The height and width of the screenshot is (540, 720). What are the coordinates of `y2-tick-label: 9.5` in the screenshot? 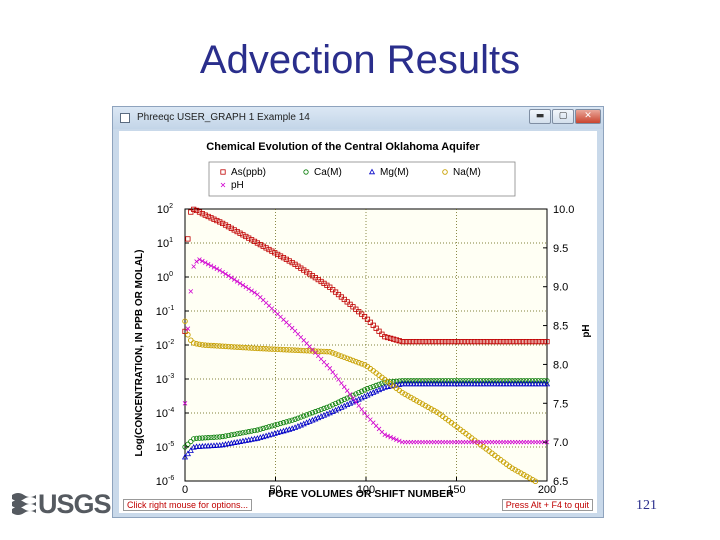 It's located at (560, 249).